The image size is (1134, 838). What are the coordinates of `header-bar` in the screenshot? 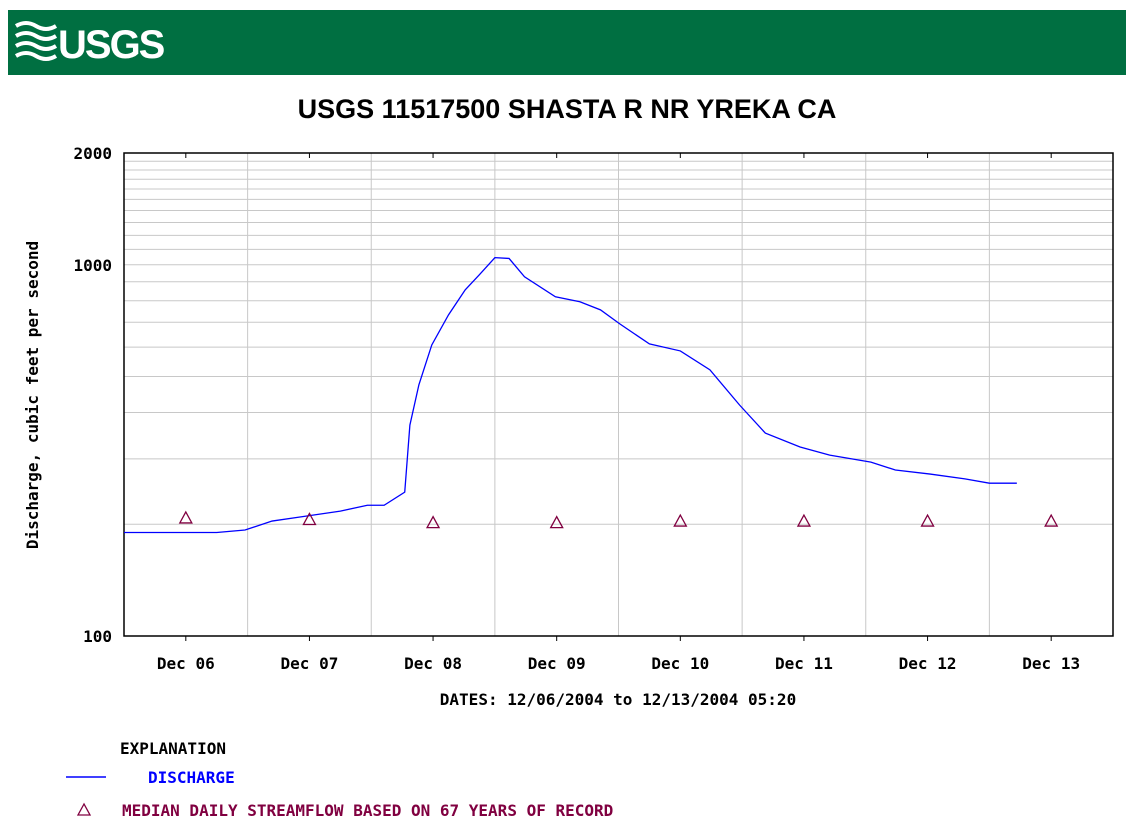 It's located at (567, 42).